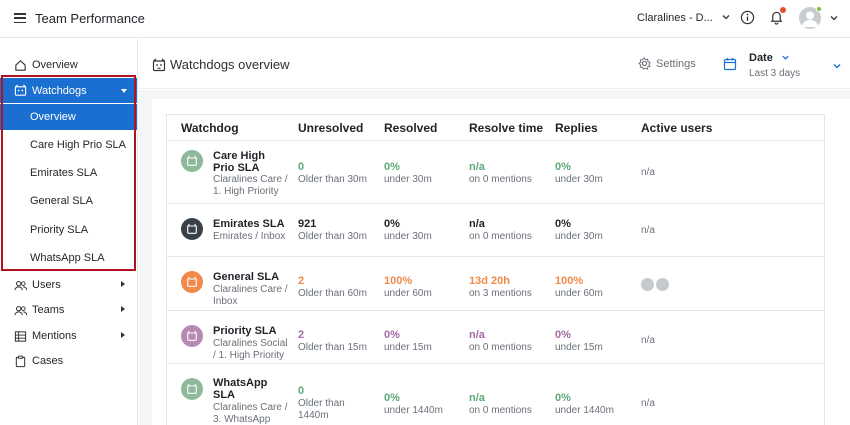 The width and height of the screenshot is (850, 425). I want to click on sidebar-subitem-overview: Overview, so click(68, 117).